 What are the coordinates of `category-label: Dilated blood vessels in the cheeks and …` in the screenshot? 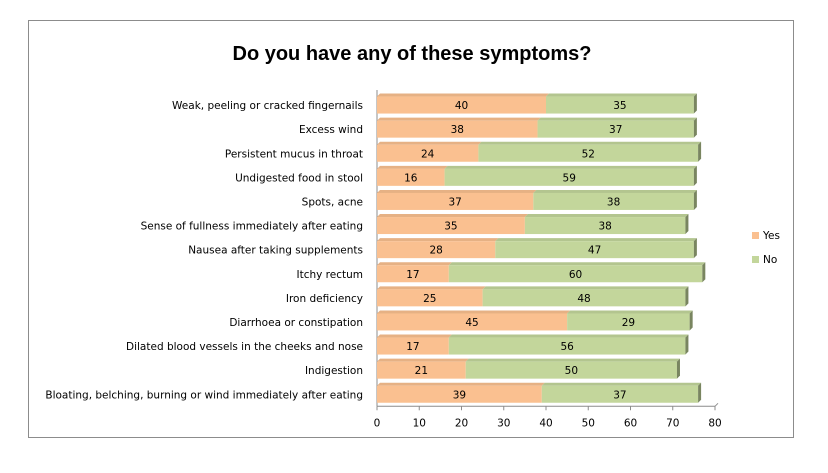 It's located at (244, 347).